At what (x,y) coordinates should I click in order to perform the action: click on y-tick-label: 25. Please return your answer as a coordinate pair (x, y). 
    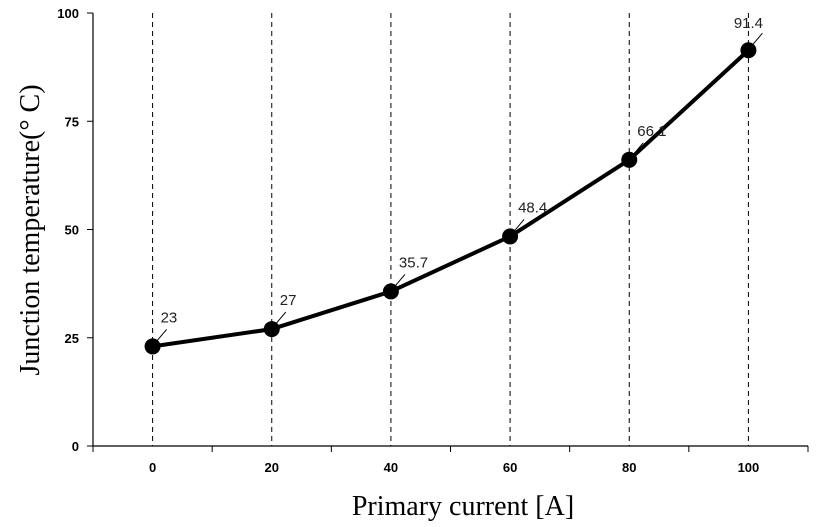
    Looking at the image, I should click on (72, 338).